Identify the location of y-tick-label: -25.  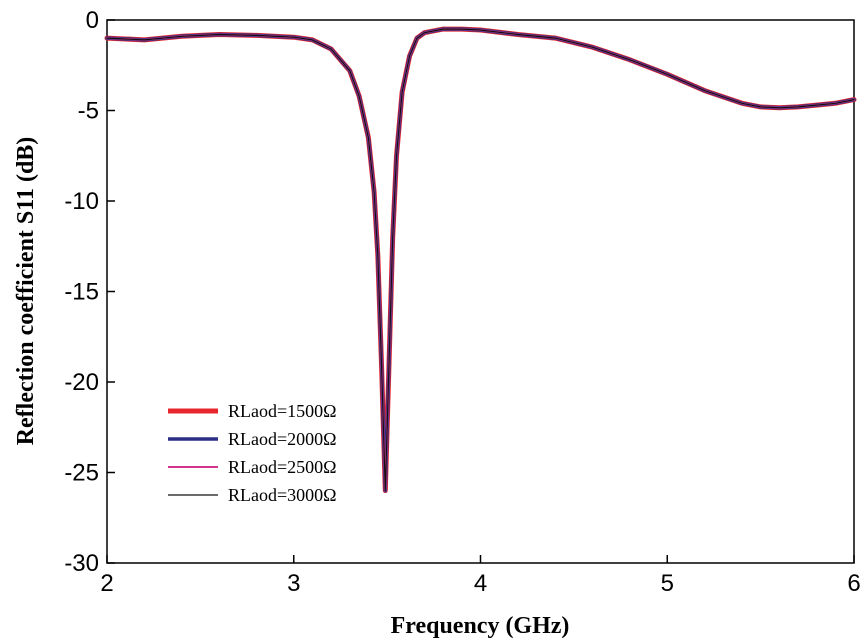
(81, 473).